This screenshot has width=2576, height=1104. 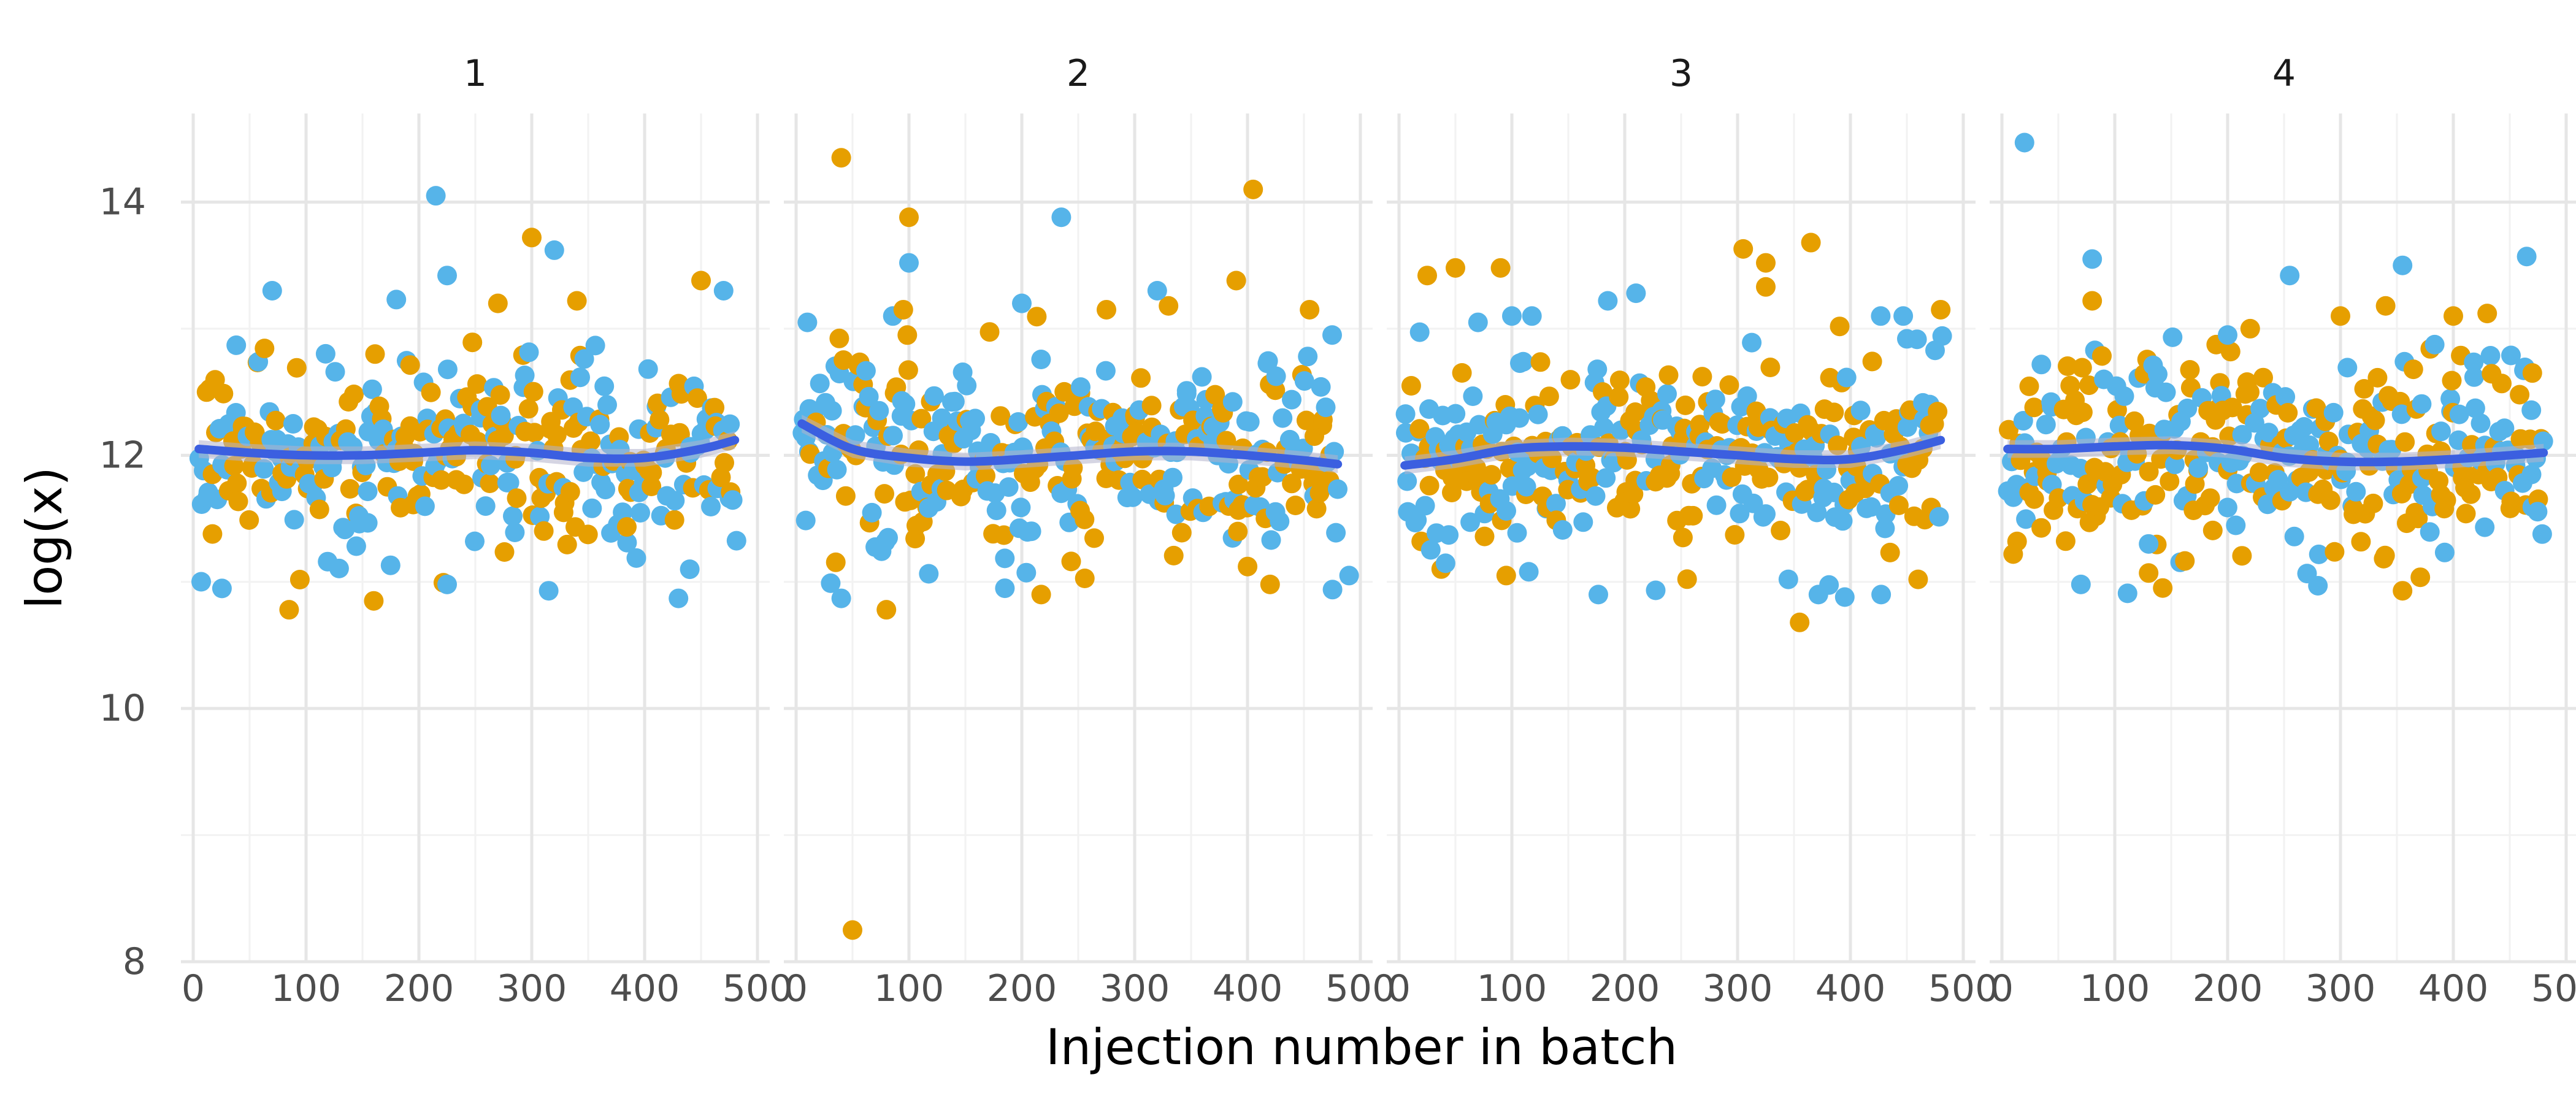 What do you see at coordinates (306, 988) in the screenshot?
I see `x-tick-label: 100` at bounding box center [306, 988].